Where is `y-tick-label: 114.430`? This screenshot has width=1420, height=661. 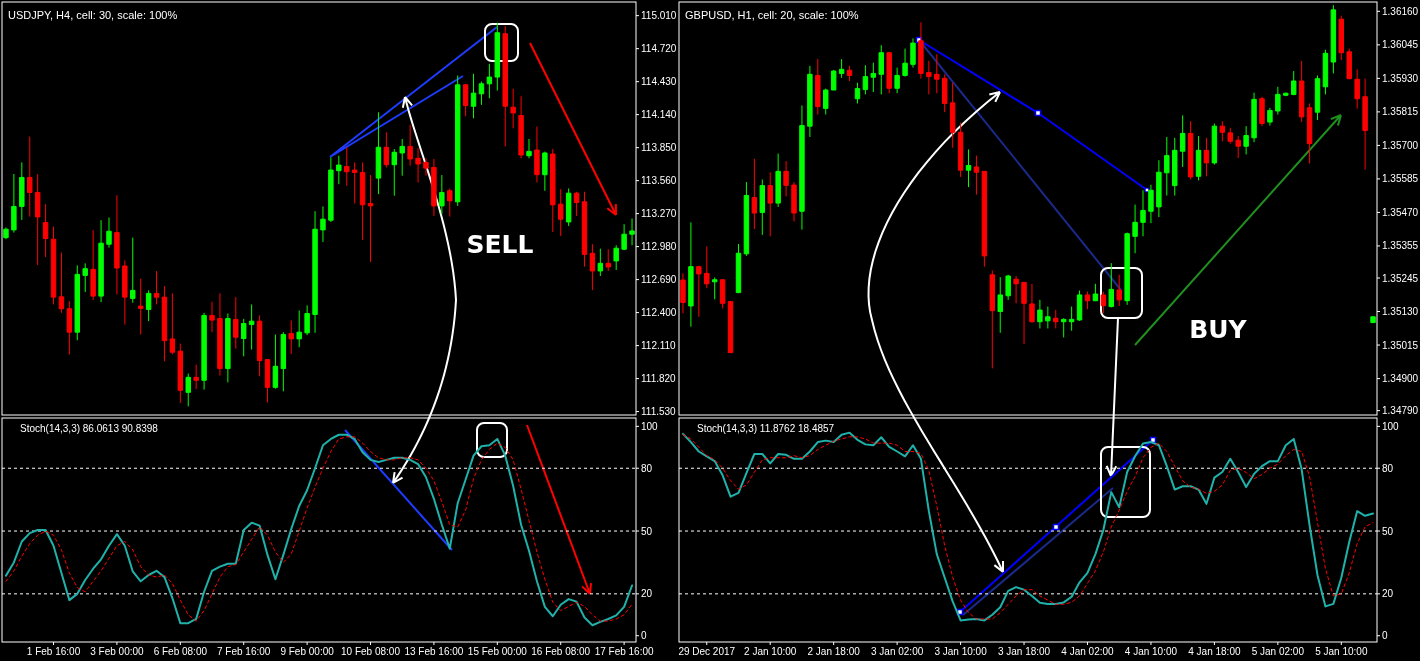
y-tick-label: 114.430 is located at coordinates (659, 82).